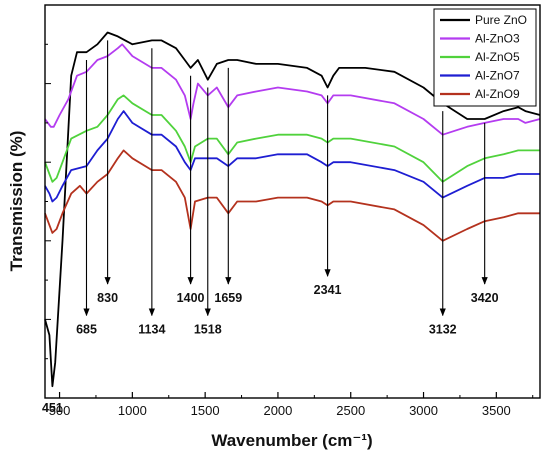 Image resolution: width=550 pixels, height=456 pixels. What do you see at coordinates (48, 201) in the screenshot?
I see `y-axis-ticks` at bounding box center [48, 201].